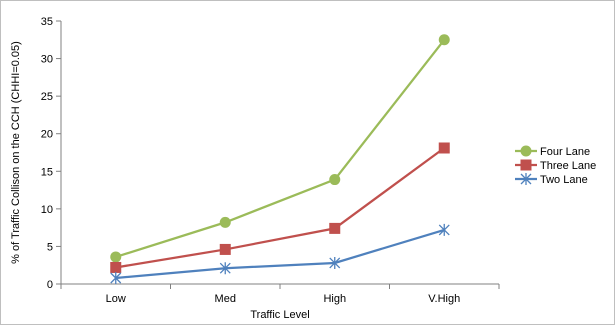 This screenshot has width=616, height=326. Describe the element at coordinates (564, 180) in the screenshot. I see `legend-label: Two Lane` at that location.